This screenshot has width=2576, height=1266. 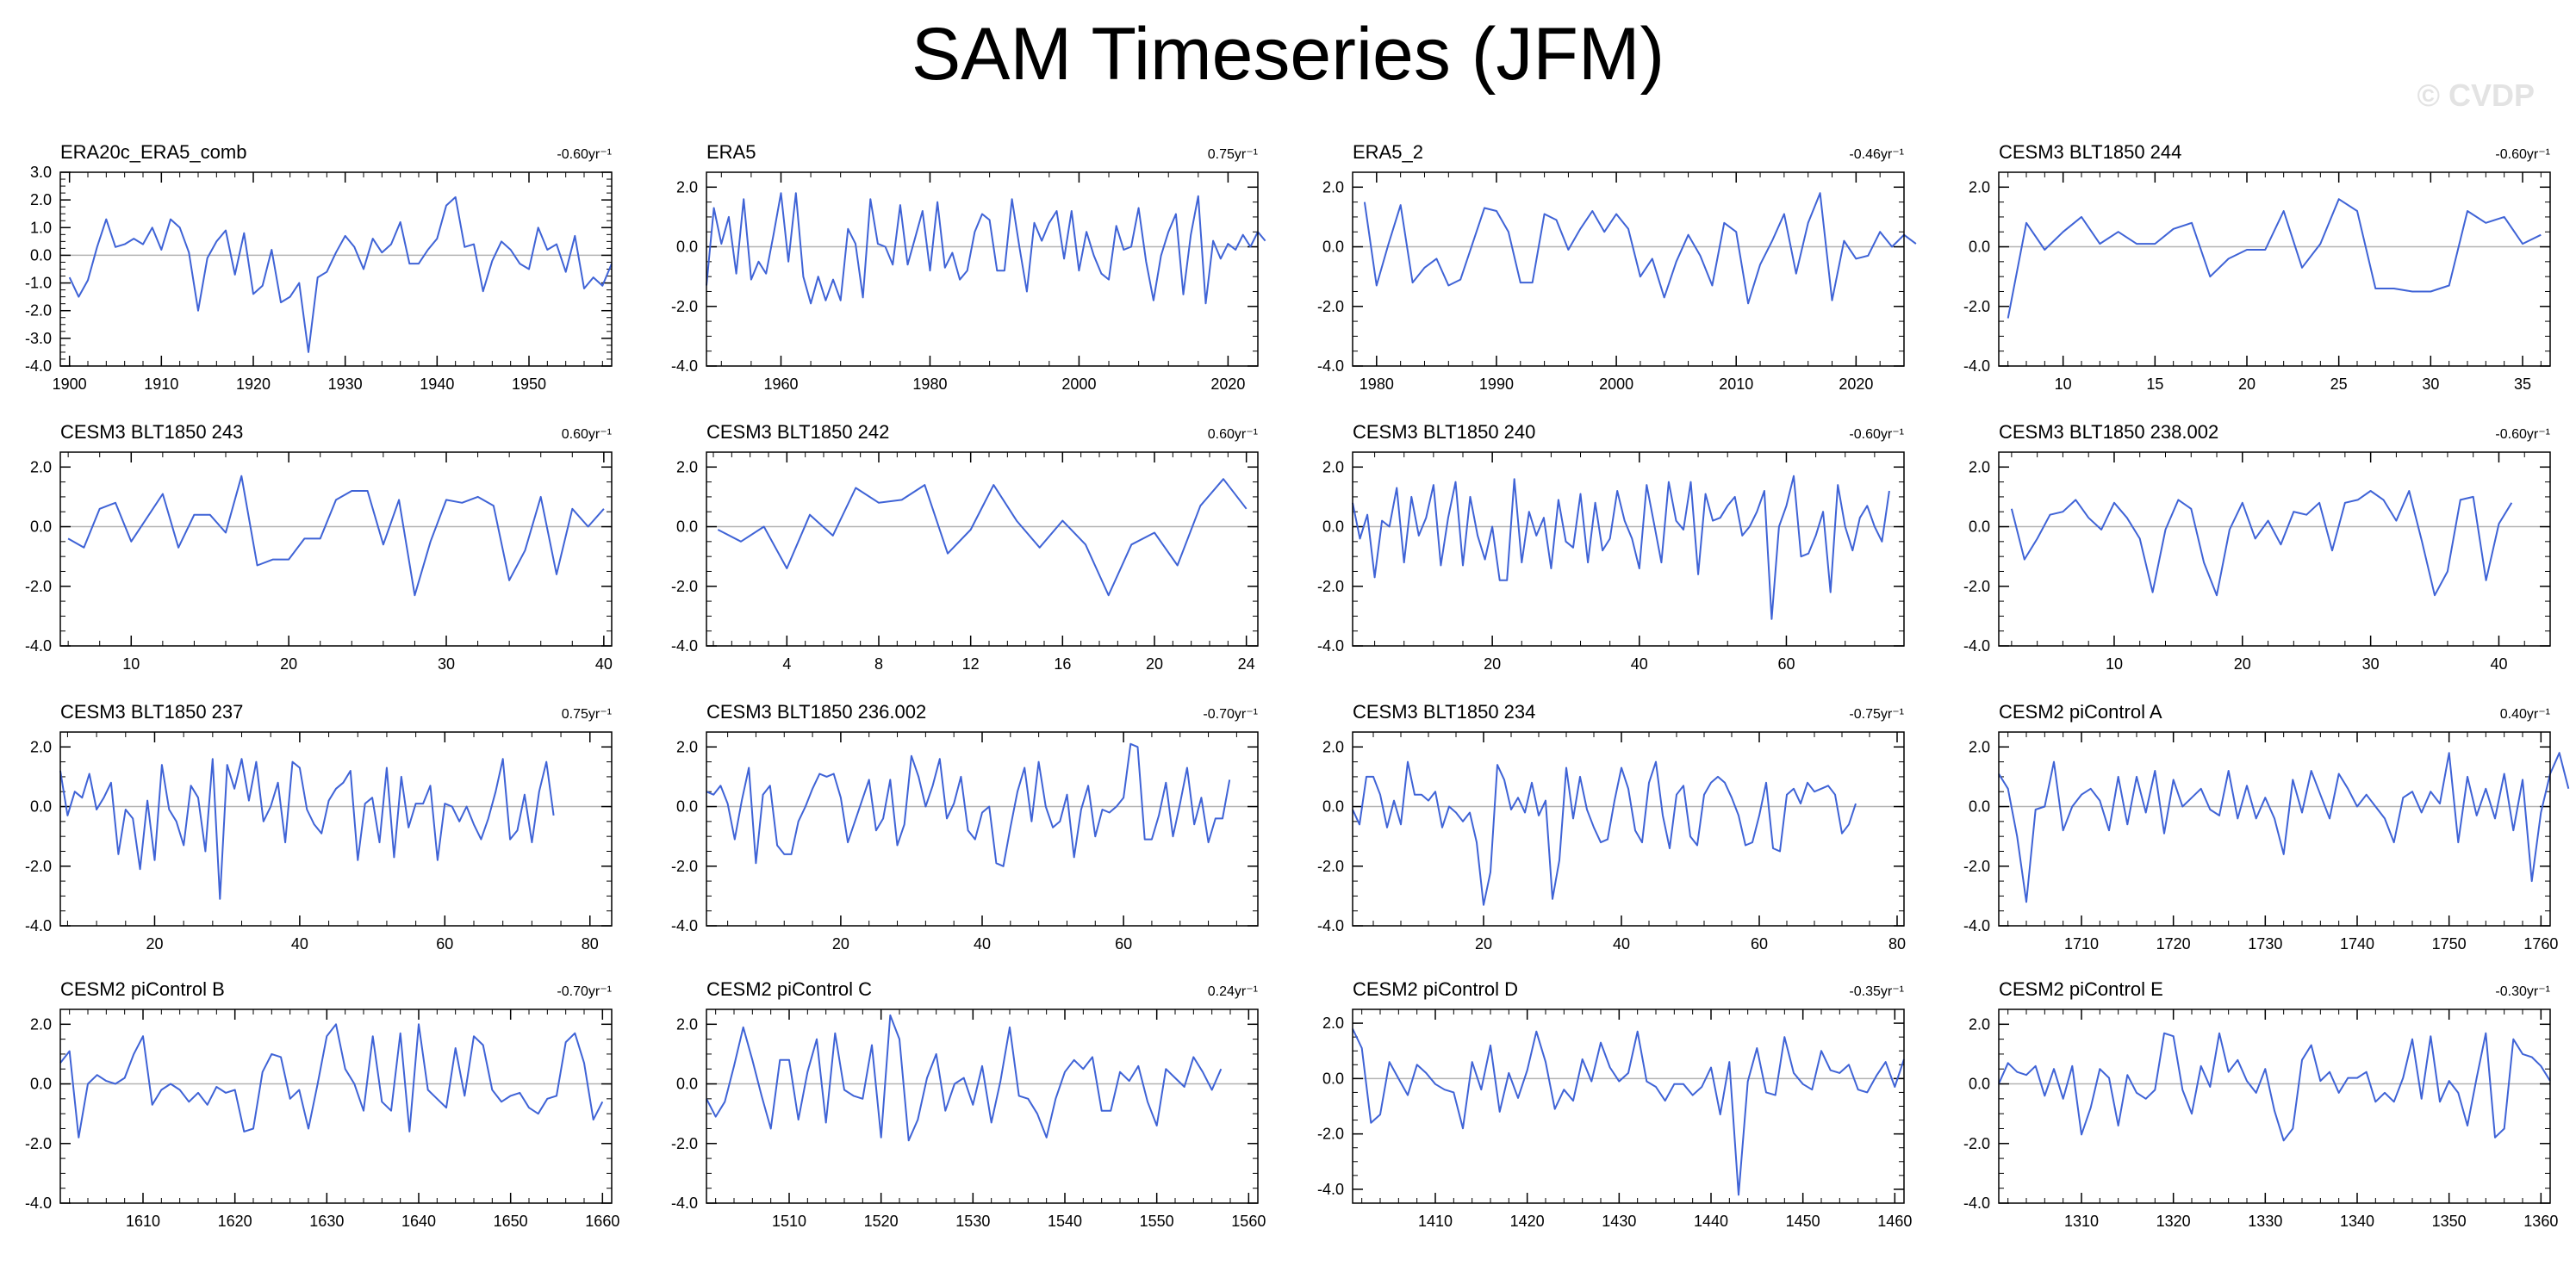 What do you see at coordinates (2357, 1221) in the screenshot?
I see `x-tick-label: 1340` at bounding box center [2357, 1221].